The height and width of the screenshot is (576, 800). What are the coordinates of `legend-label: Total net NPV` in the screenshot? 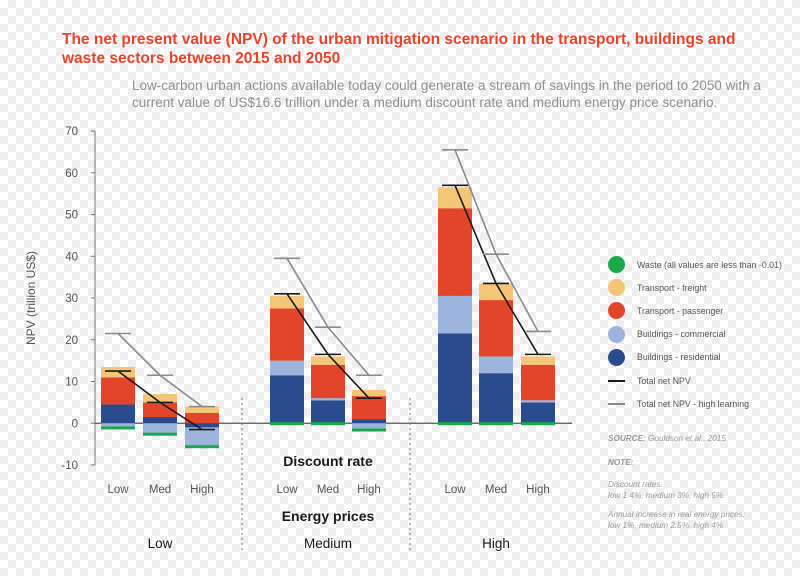 It's located at (664, 380).